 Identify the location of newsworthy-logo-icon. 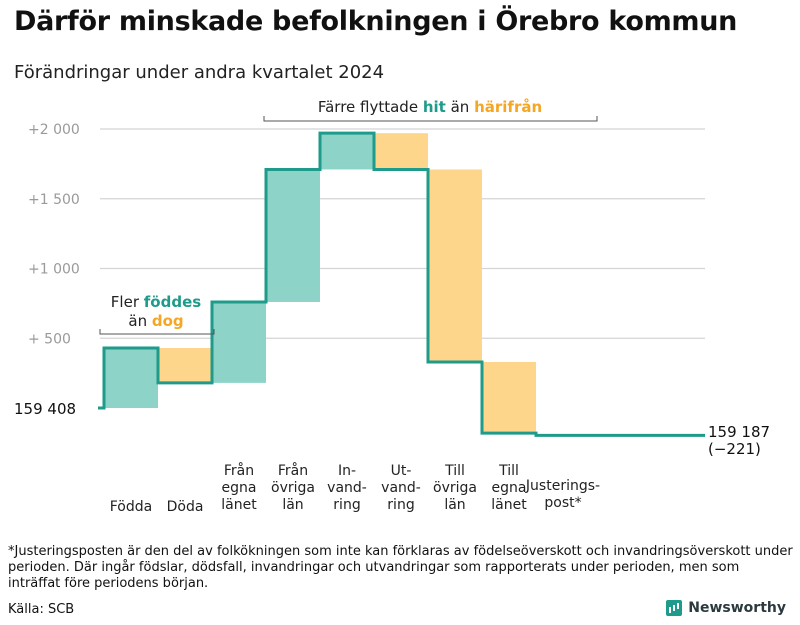
(674, 608).